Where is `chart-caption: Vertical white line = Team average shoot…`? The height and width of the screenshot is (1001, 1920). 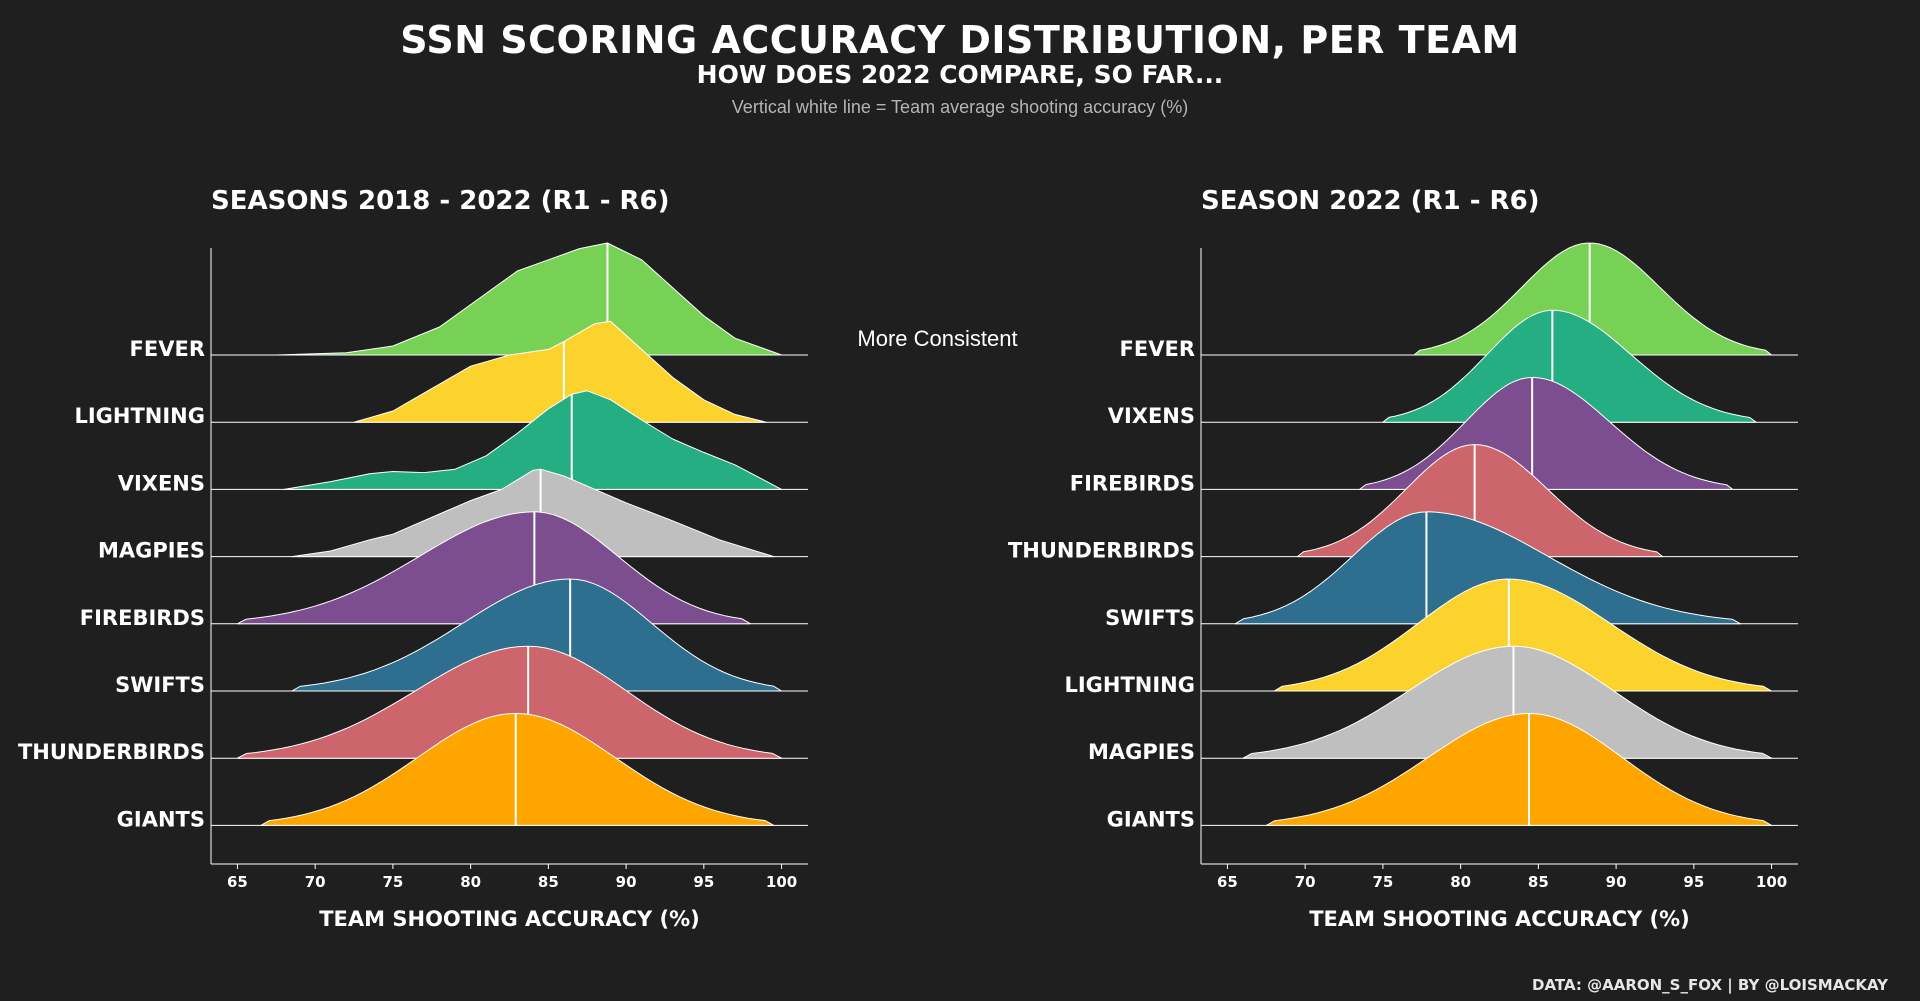 chart-caption: Vertical white line = Team average shoot… is located at coordinates (960, 107).